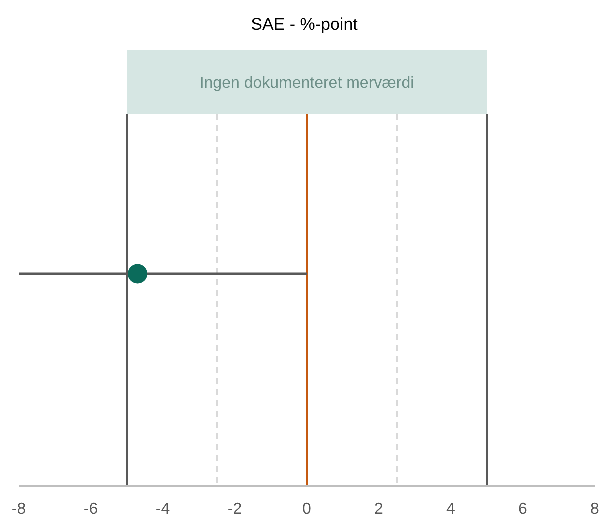 The image size is (601, 526). Describe the element at coordinates (523, 509) in the screenshot. I see `x-tick-label: 6` at that location.